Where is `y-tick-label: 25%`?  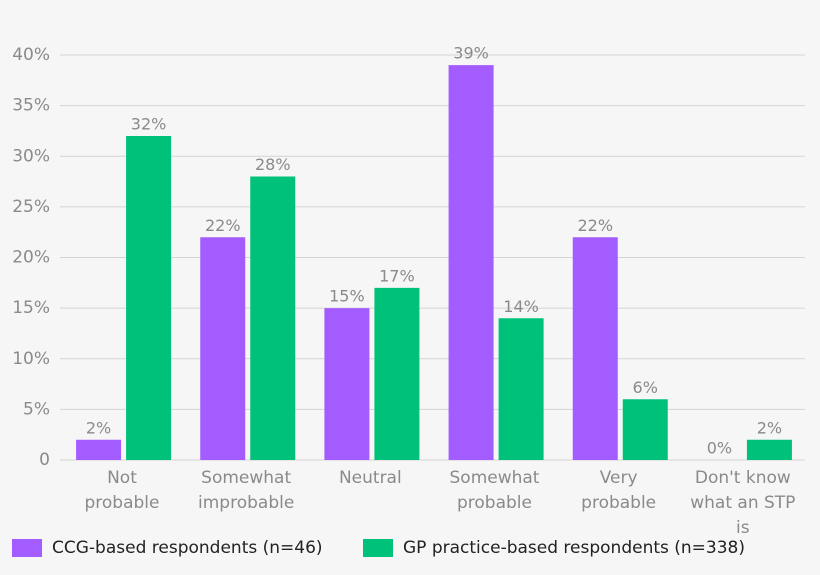 y-tick-label: 25% is located at coordinates (31, 207).